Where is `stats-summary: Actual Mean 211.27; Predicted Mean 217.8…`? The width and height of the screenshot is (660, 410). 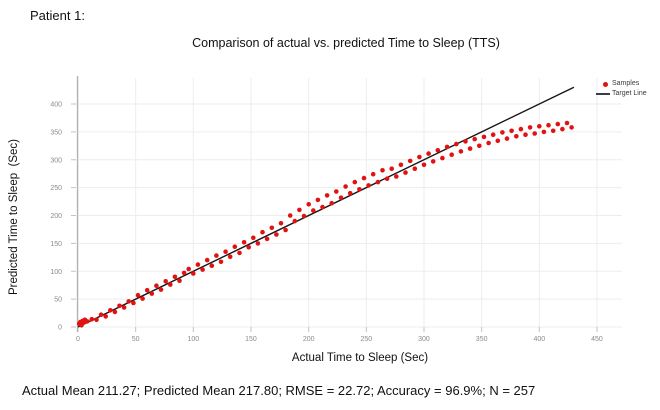
stats-summary: Actual Mean 211.27; Predicted Mean 217.8… is located at coordinates (279, 390).